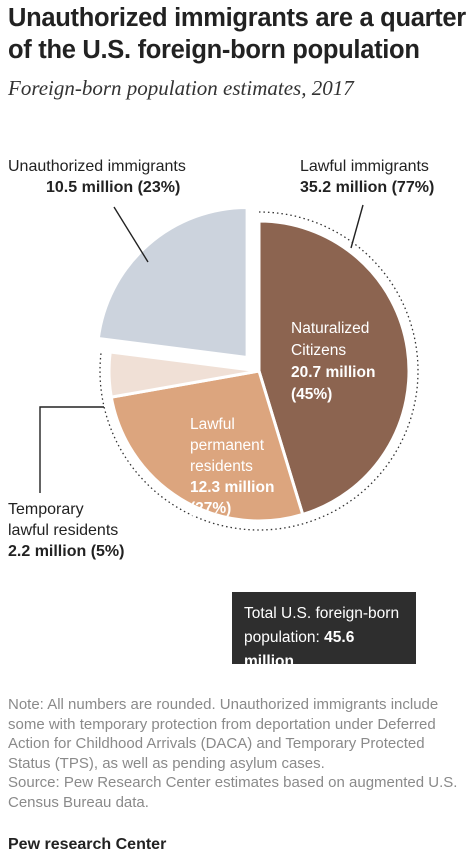 This screenshot has width=476, height=867. I want to click on naturalized-slice-label: Naturalized Citizens 20.7 million (45%), so click(333, 362).